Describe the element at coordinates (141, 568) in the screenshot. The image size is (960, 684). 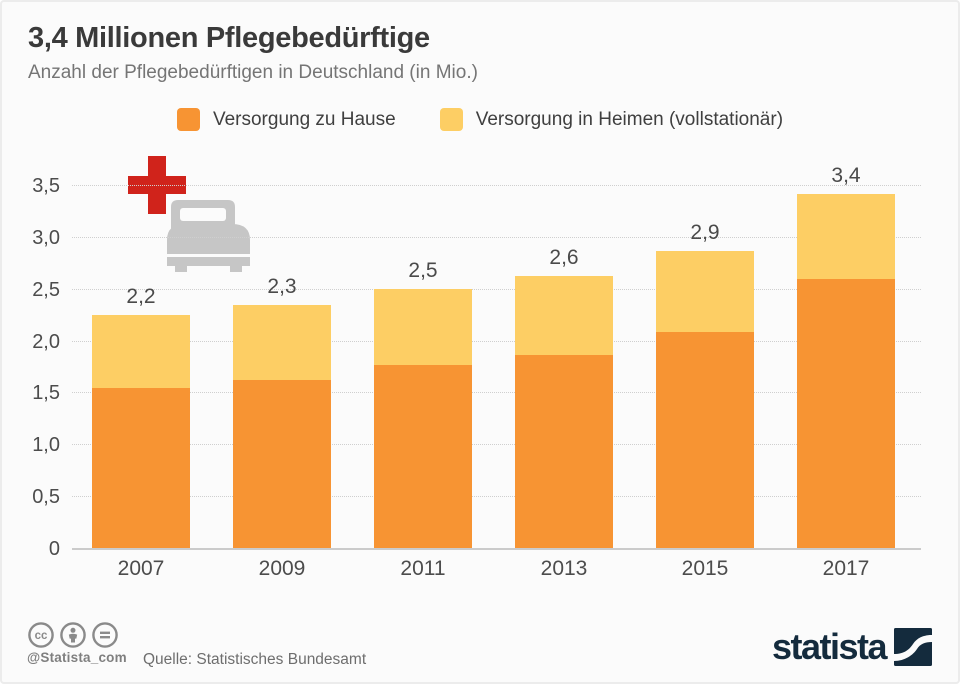
I see `x-axis-label-2007: 2007` at that location.